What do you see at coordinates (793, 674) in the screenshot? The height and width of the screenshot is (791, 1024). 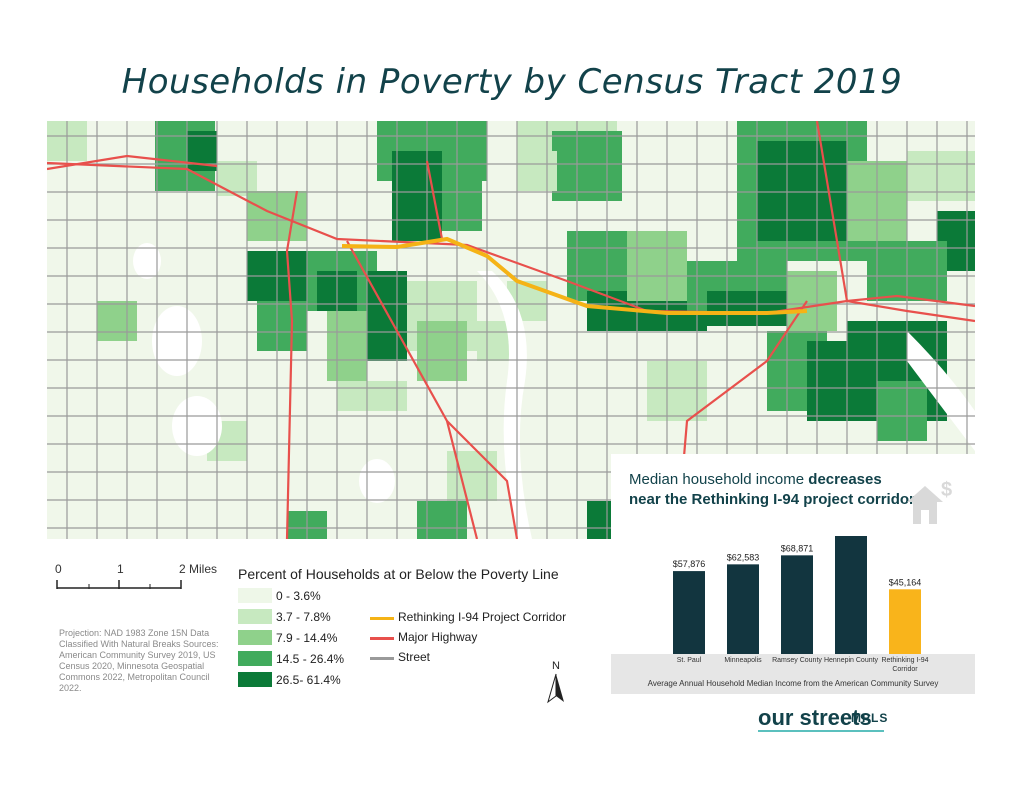 I see `chart-axis-band` at bounding box center [793, 674].